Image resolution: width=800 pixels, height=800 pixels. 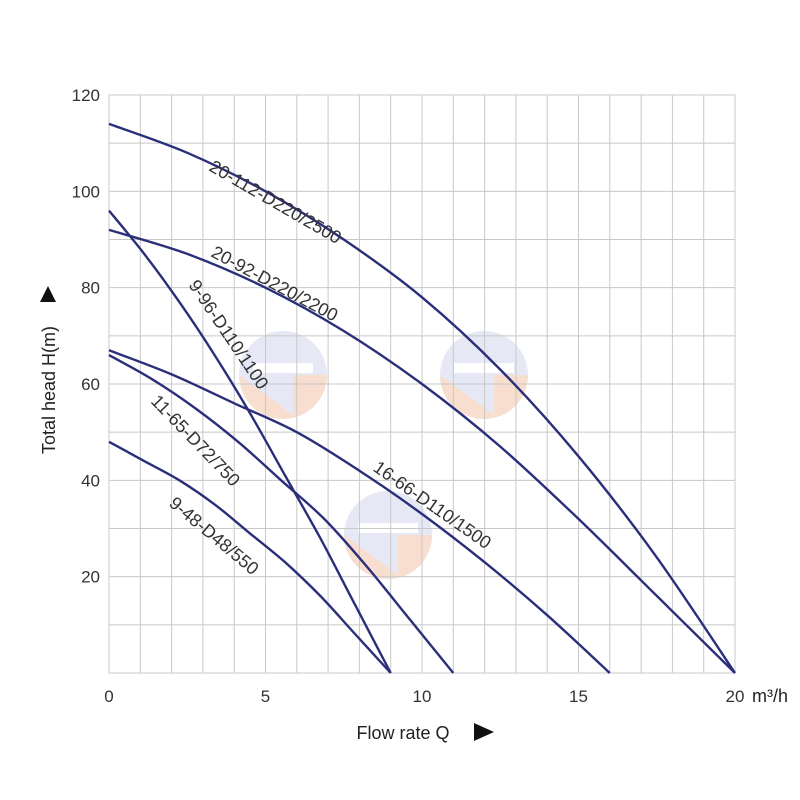 I want to click on y-tick-label: 100, so click(x=86, y=191).